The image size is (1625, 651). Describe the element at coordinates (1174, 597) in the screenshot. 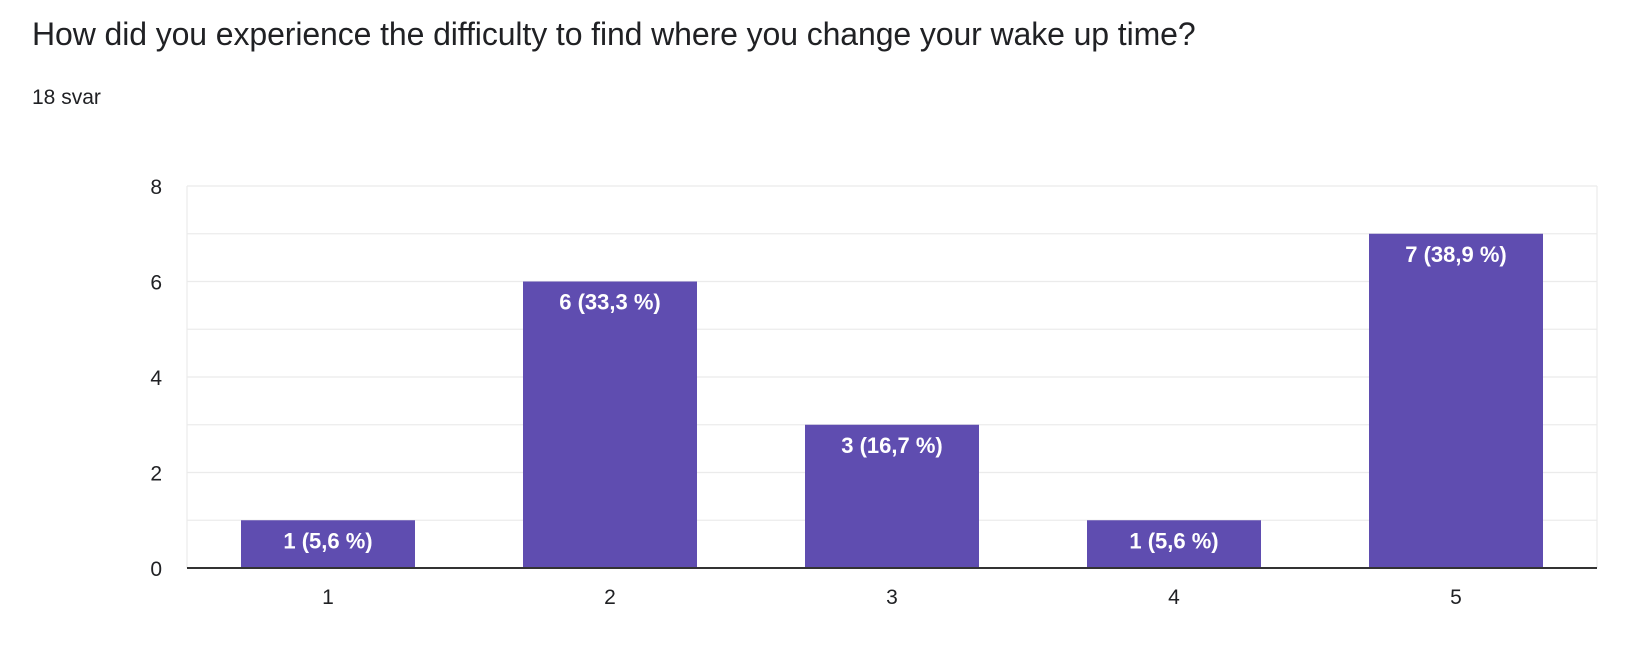

I see `x-tick-label: 4` at that location.